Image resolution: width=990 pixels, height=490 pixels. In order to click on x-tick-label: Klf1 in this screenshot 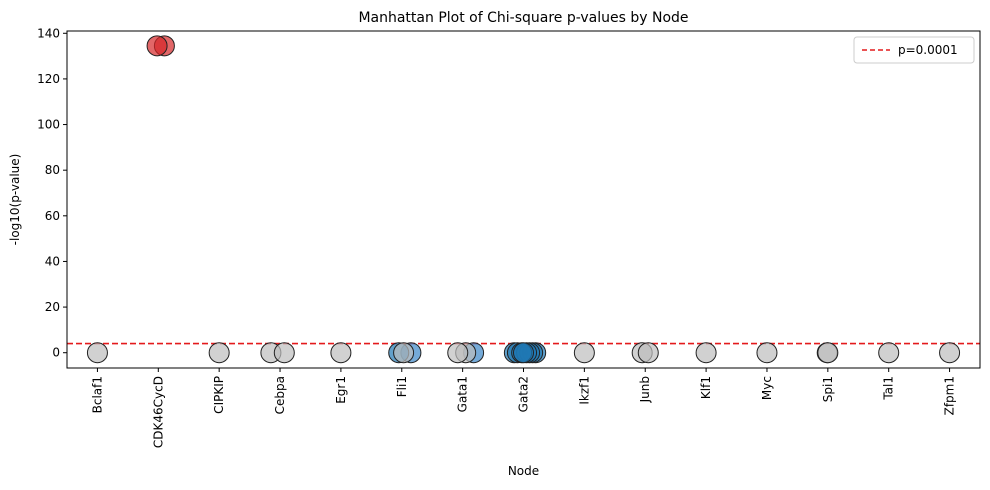, I will do `click(706, 387)`.